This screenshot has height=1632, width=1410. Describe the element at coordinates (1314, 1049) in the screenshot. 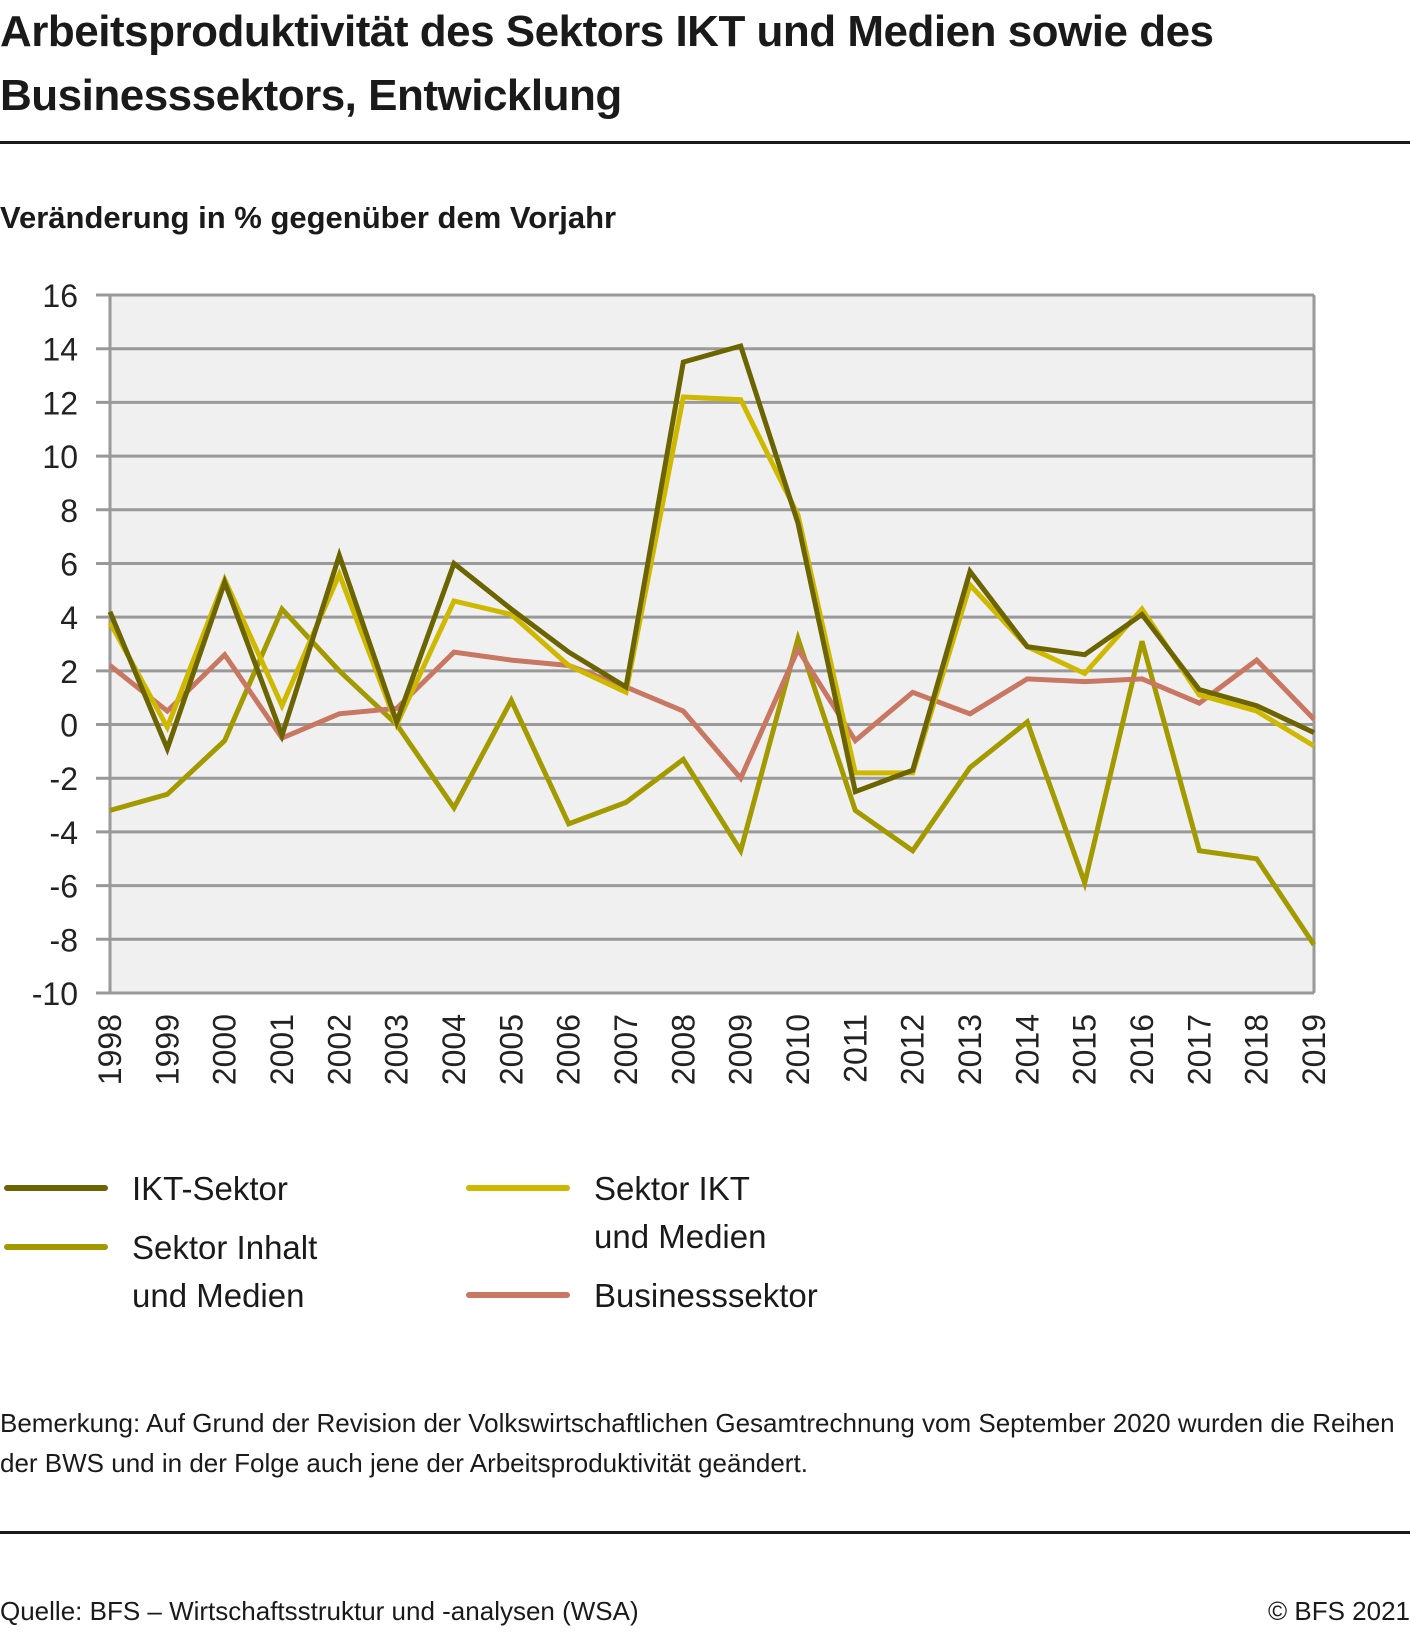

I see `x-tick-label: 2019` at that location.